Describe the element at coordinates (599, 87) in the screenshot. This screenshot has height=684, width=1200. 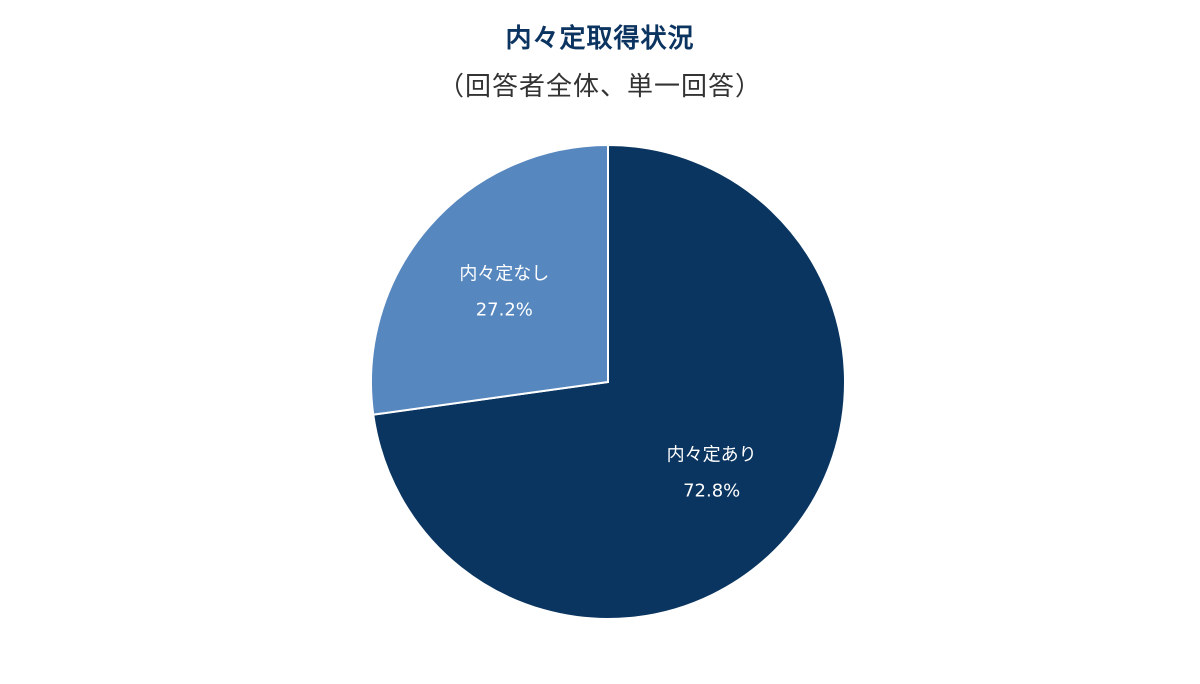
I see `chart-subtitle: （回答者全体、単一回答）` at that location.